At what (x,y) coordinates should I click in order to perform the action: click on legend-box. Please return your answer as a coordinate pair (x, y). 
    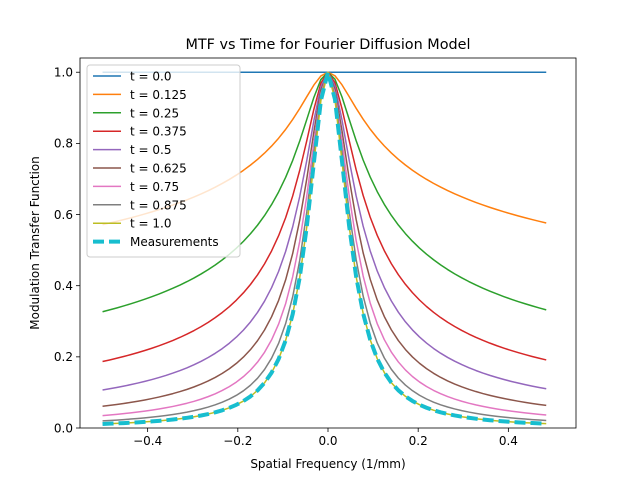
    Looking at the image, I should click on (163, 161).